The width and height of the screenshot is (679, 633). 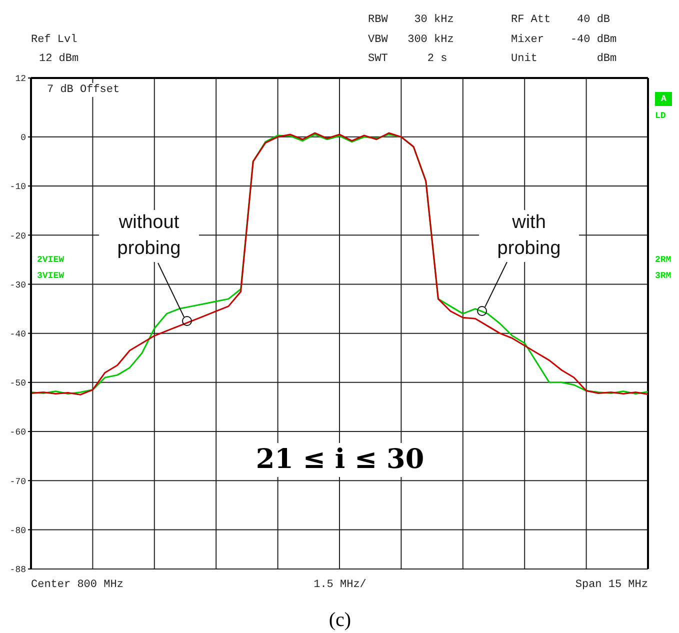 What do you see at coordinates (18, 531) in the screenshot?
I see `y-tick-label: -80` at bounding box center [18, 531].